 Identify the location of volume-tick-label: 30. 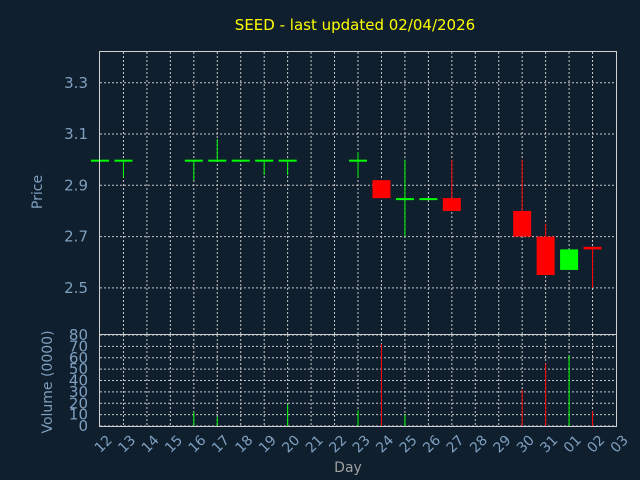
(78, 392).